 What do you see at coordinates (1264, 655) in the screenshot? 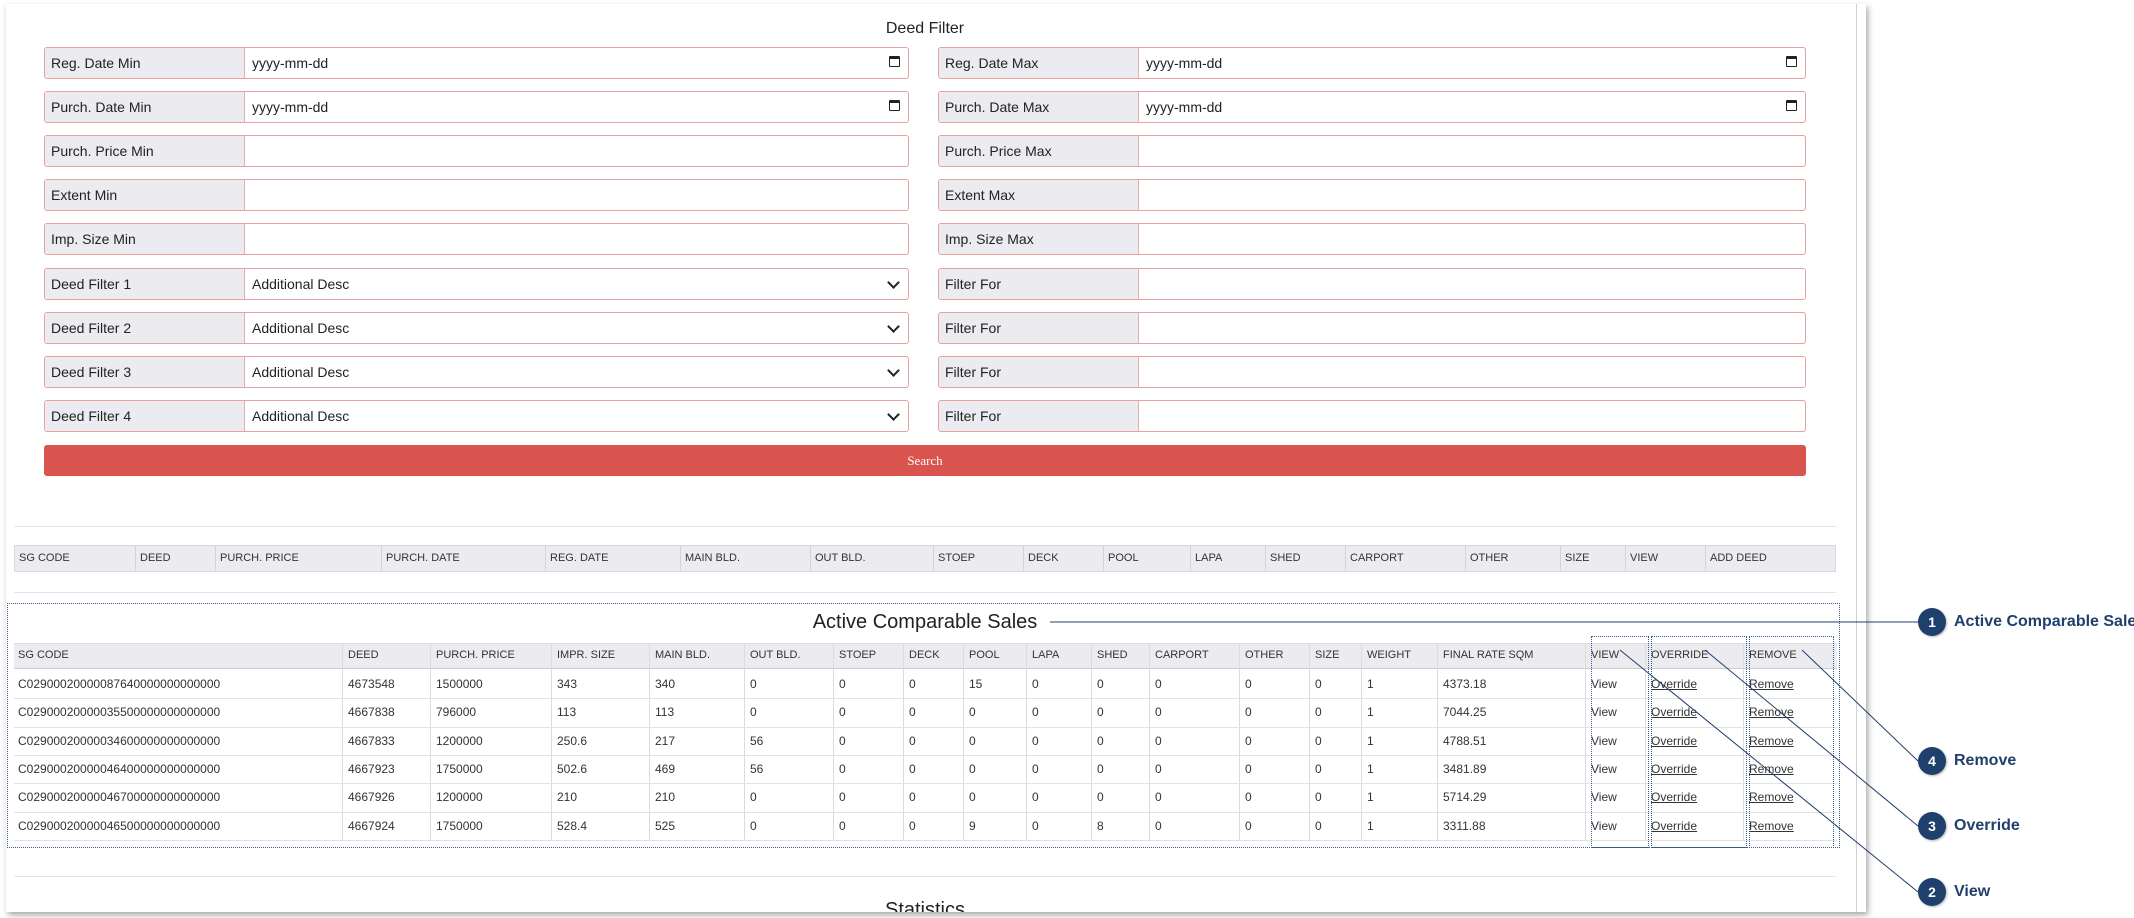
I see `comp-col-header: OTHER` at bounding box center [1264, 655].